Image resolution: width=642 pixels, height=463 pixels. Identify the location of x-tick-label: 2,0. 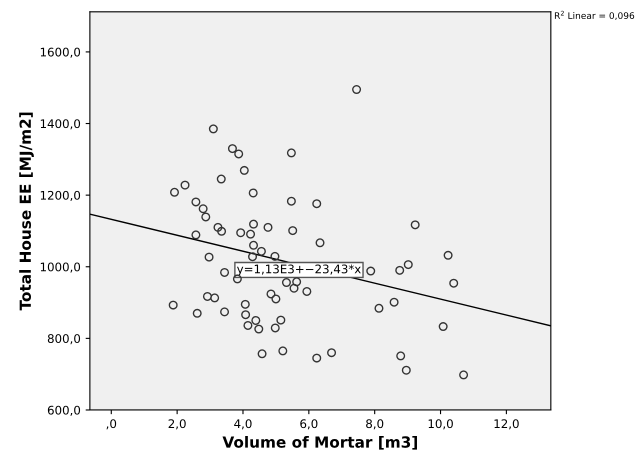
(177, 424).